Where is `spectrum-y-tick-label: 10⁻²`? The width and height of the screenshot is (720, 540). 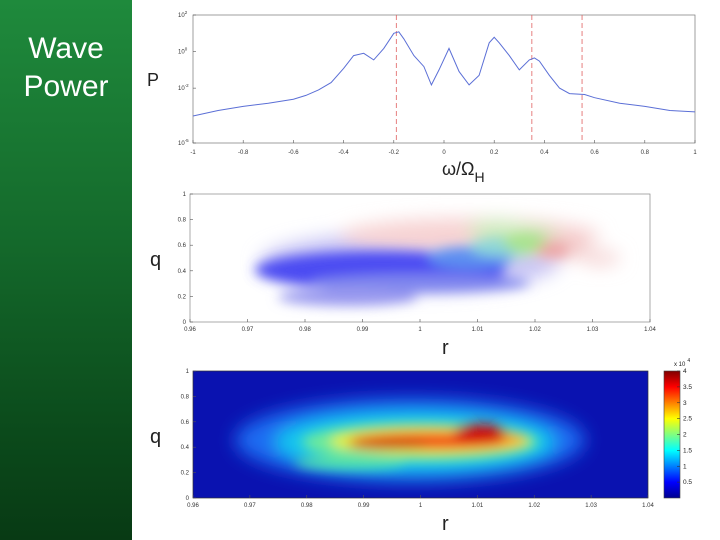
spectrum-y-tick-label: 10⁻² is located at coordinates (183, 87).